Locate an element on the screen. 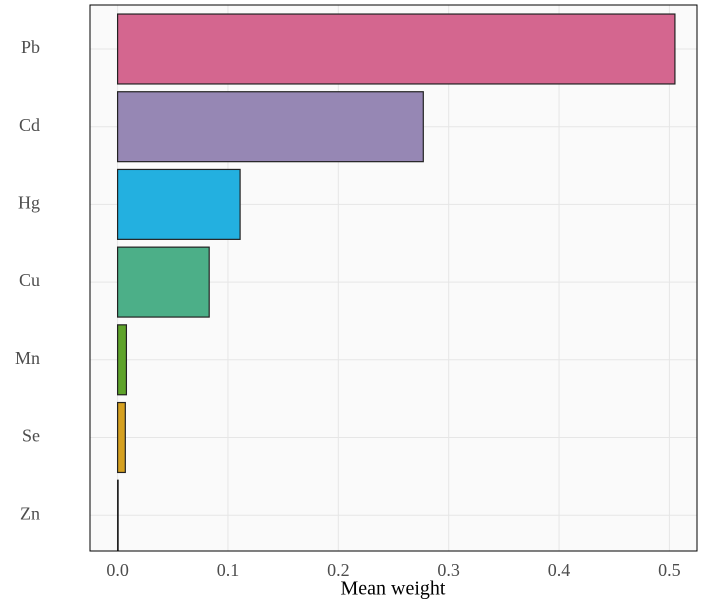 This screenshot has width=702, height=607. y-tick-label: Pb is located at coordinates (30, 47).